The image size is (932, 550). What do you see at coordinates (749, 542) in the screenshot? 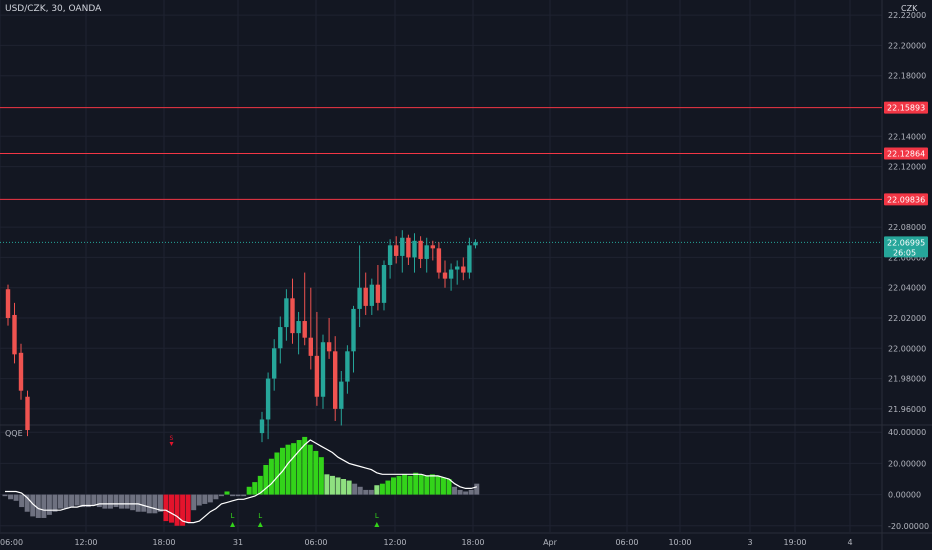
I see `time-tick-label: 3` at bounding box center [749, 542].